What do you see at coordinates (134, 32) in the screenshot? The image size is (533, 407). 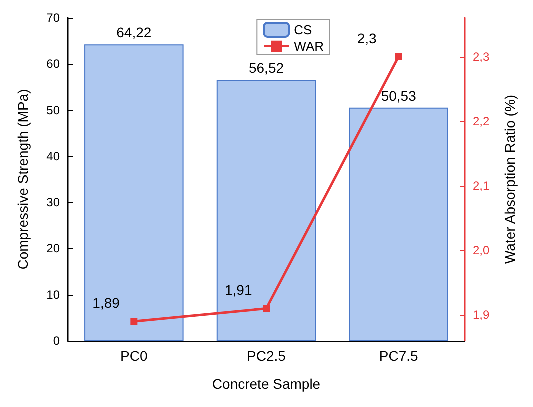 I see `data-label: 64,22` at bounding box center [134, 32].